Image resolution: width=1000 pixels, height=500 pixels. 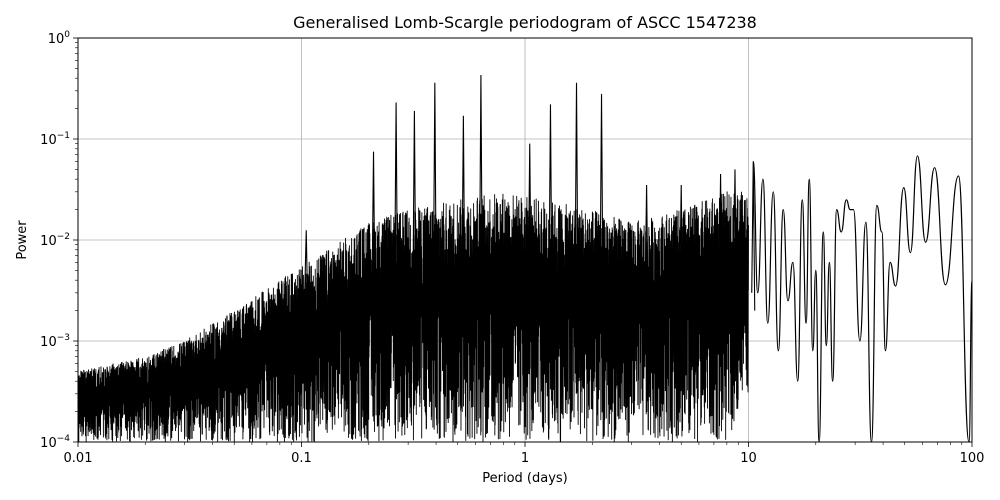 I want to click on y-tick-label: 10⁻⁴, so click(x=55, y=442).